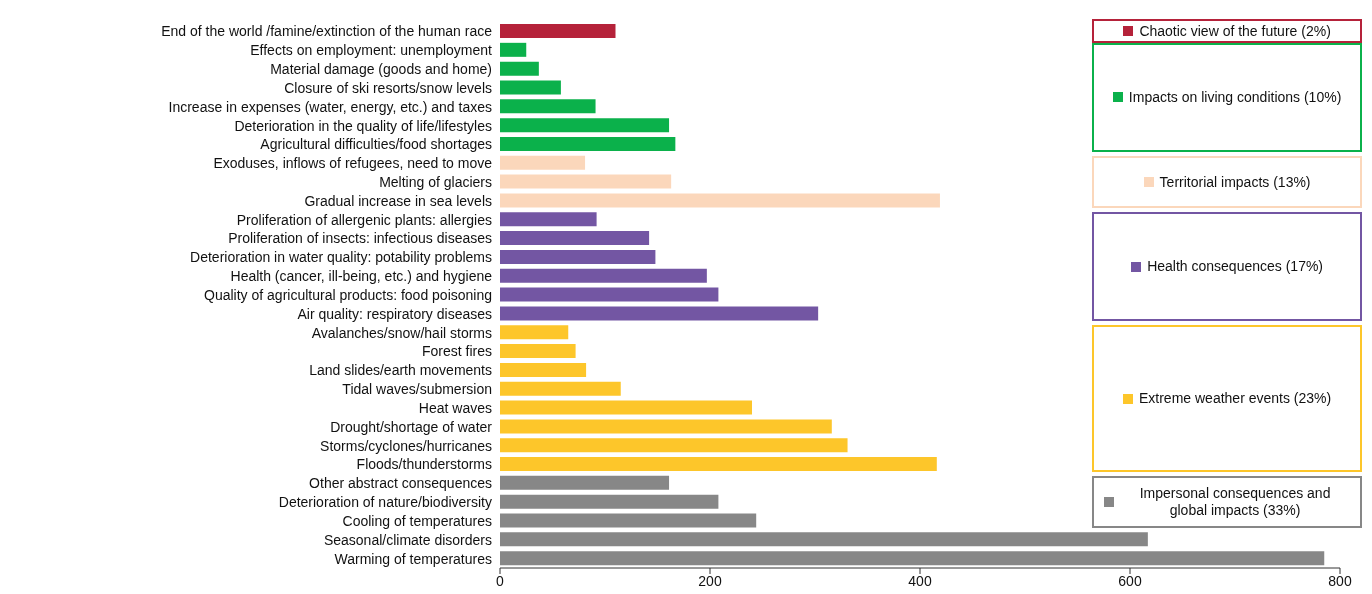 The image size is (1372, 594). Describe the element at coordinates (385, 502) in the screenshot. I see `y-tick-label: Deterioration of nature/biodiversity` at that location.